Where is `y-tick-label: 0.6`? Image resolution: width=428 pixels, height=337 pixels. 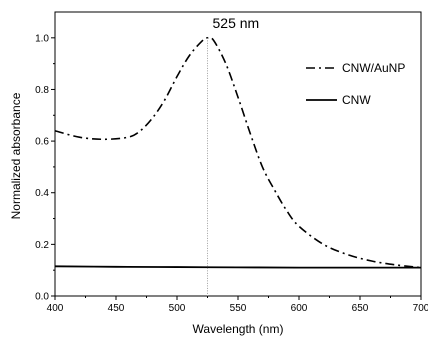 y-tick-label: 0.6 is located at coordinates (42, 142).